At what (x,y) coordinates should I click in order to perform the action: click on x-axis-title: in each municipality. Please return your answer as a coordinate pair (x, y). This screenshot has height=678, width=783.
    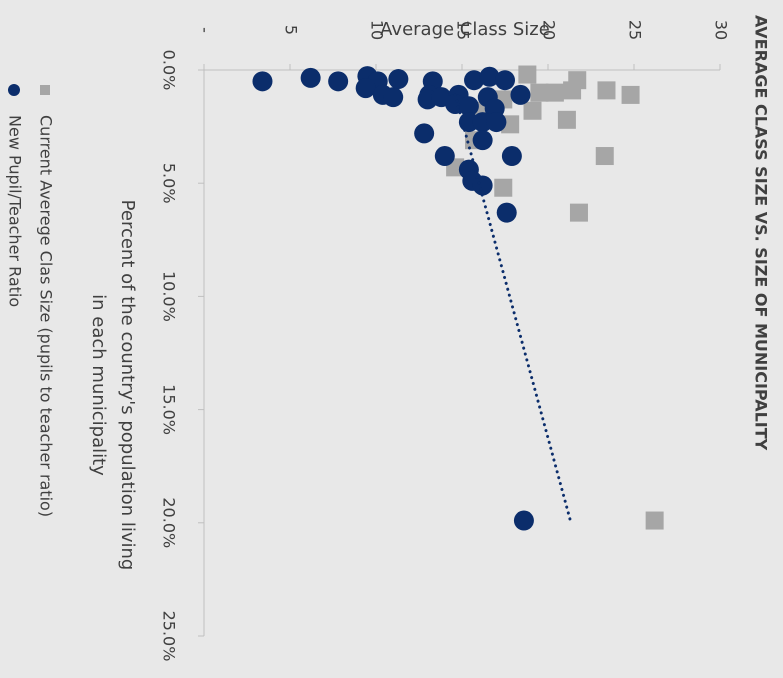
    Looking at the image, I should click on (98, 385).